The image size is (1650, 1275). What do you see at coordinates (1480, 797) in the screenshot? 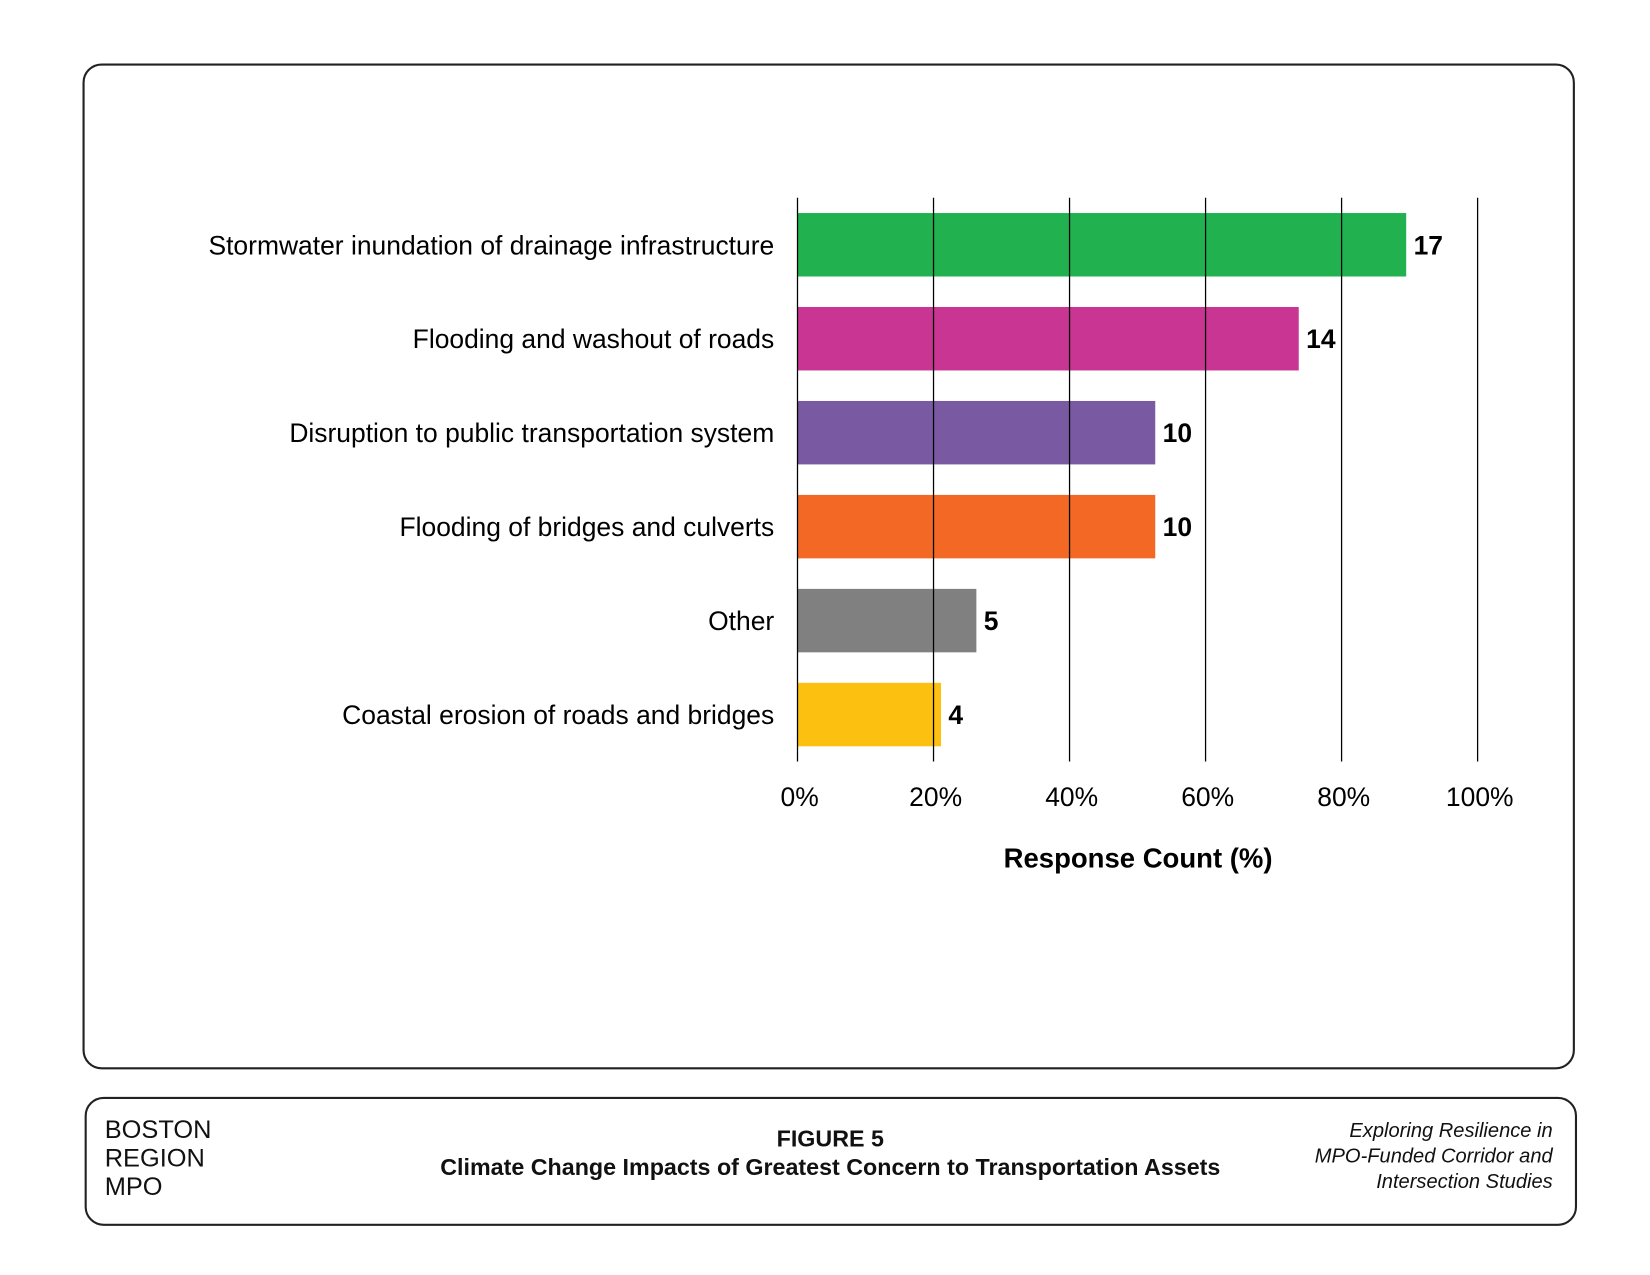
I see `x-tick-label: 100%` at bounding box center [1480, 797].